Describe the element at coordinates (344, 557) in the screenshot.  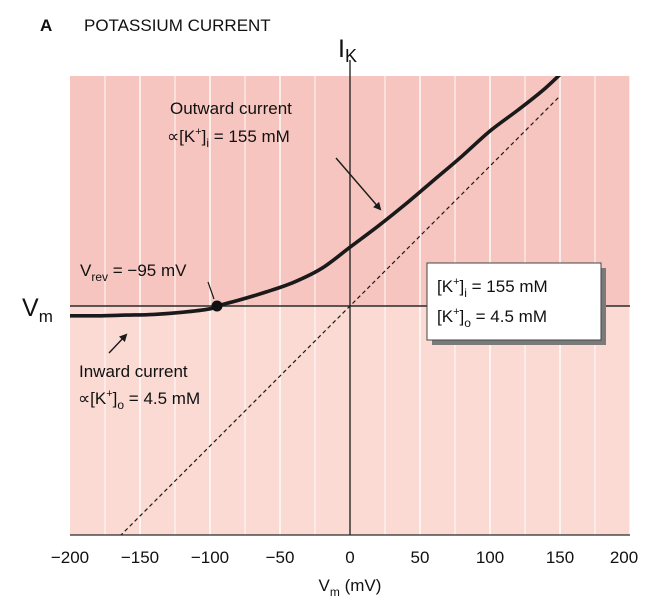
I see `x-tick-labels: −200 −150 −100 −50 0 50 100 150 200` at that location.